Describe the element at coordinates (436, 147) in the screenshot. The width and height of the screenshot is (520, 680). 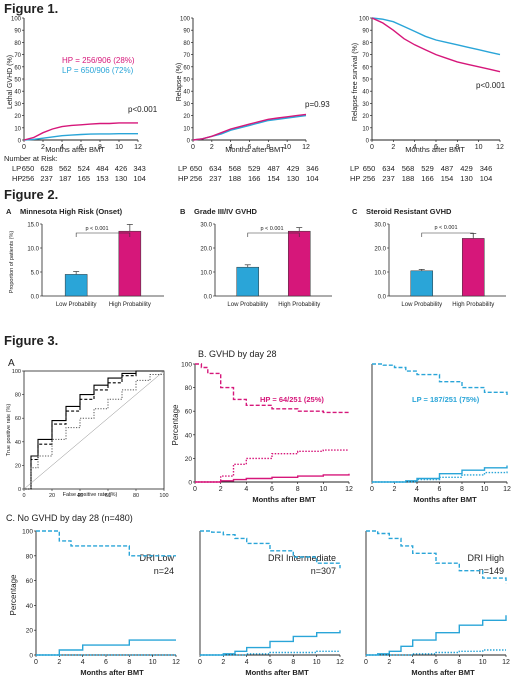
I see `fig1-rfs-xtick-label: 6` at that location.